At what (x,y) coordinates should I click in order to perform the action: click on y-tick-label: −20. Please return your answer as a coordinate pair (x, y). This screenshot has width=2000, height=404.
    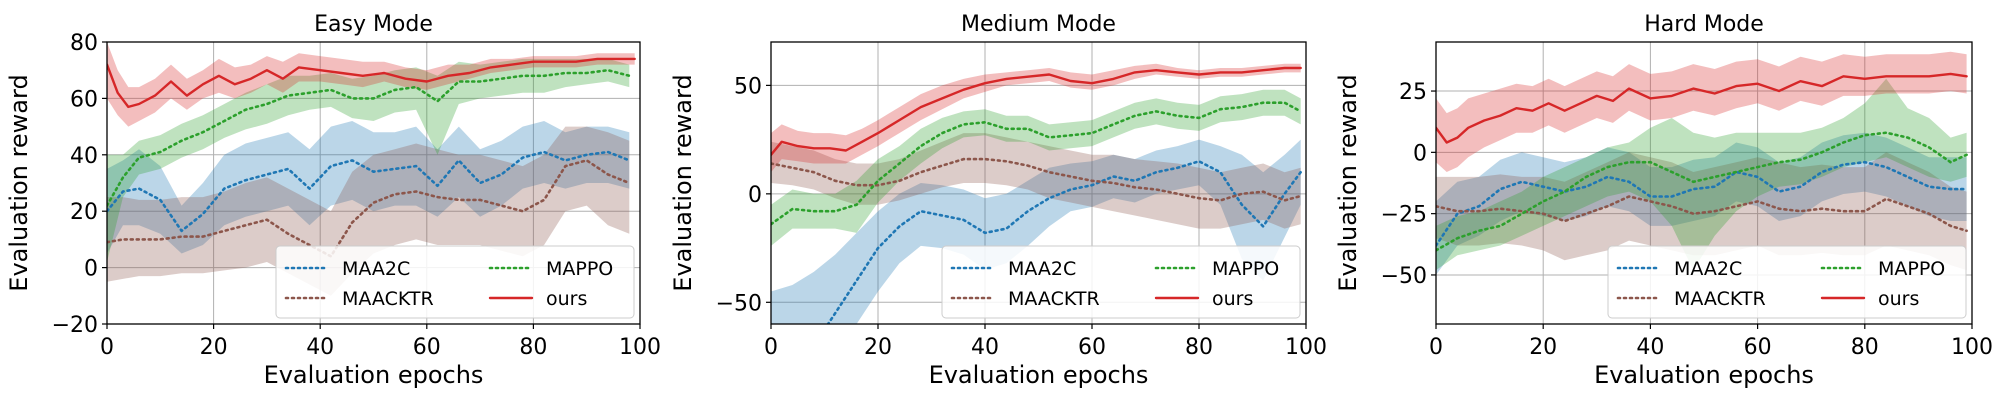
    Looking at the image, I should click on (75, 325).